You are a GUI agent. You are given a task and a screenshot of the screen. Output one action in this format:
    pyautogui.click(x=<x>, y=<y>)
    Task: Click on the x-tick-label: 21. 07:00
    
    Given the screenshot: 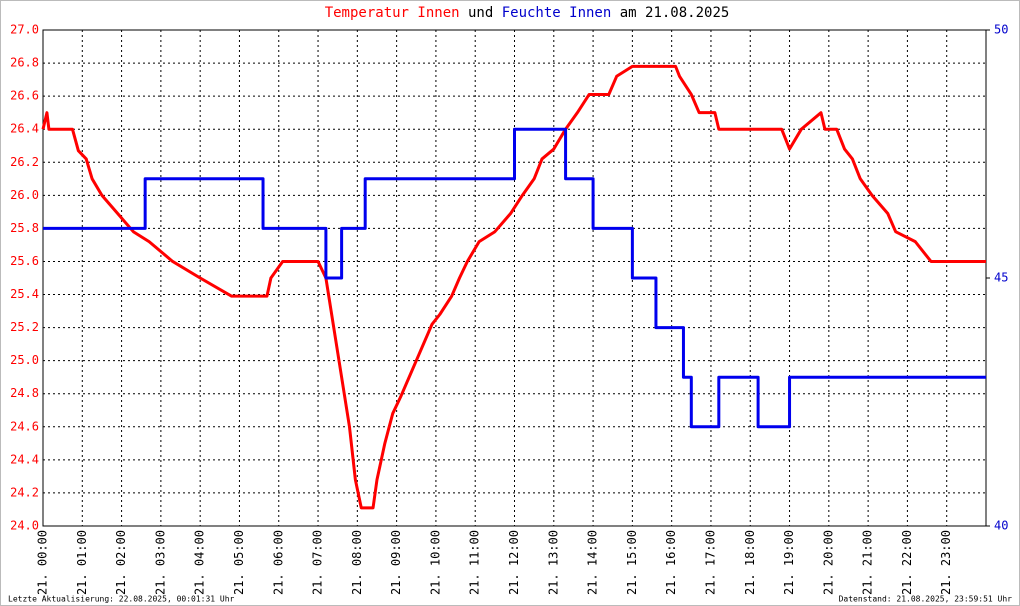 What is the action you would take?
    pyautogui.click(x=318, y=562)
    